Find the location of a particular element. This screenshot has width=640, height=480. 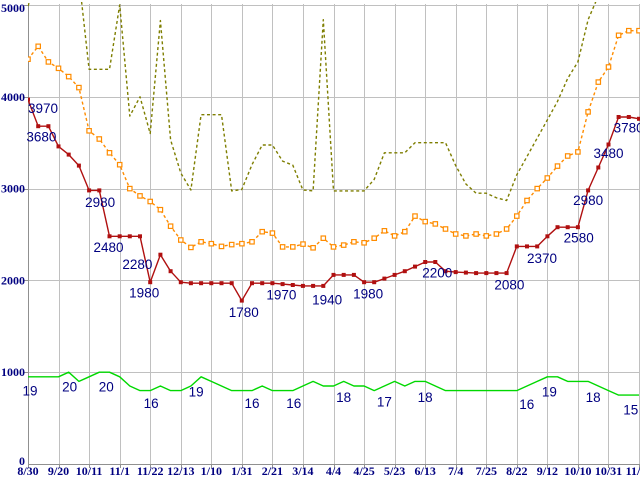

point-value-label: 2370 is located at coordinates (542, 258).